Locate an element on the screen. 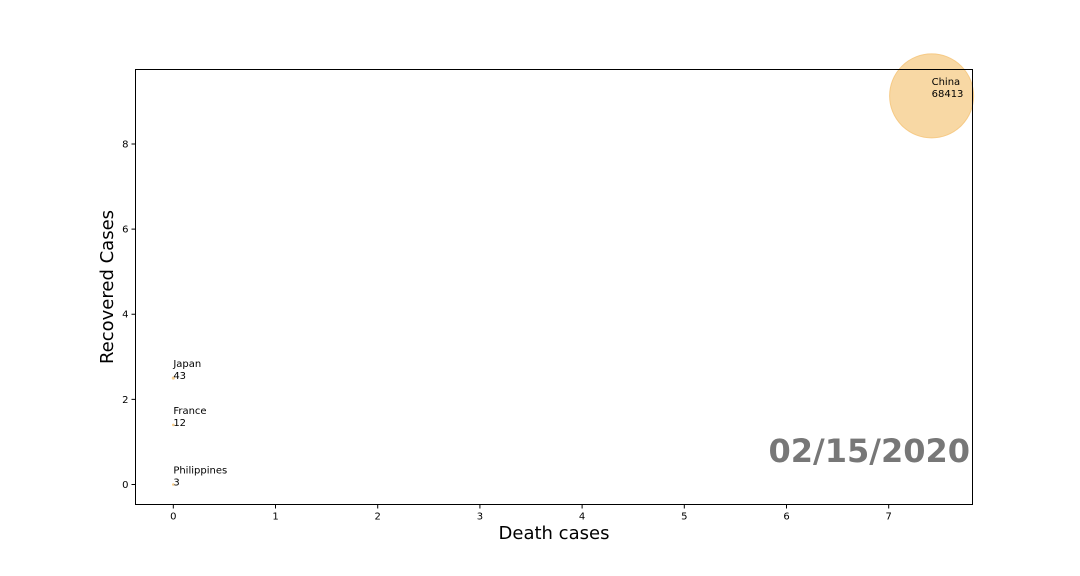 Image resolution: width=1080 pixels, height=576 pixels. bubble-country-label: France is located at coordinates (189, 411).